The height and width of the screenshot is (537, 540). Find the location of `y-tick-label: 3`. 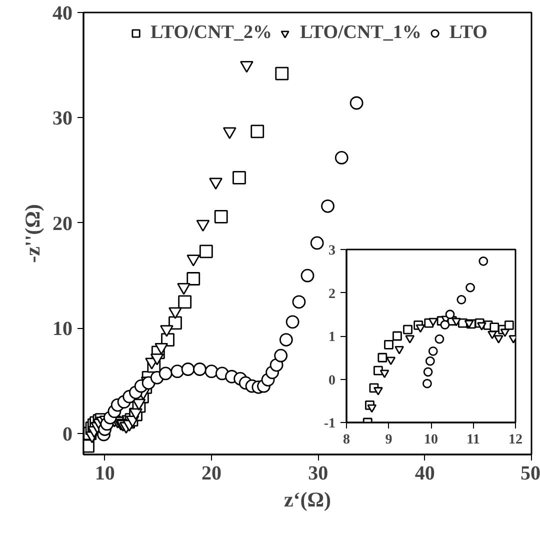

y-tick-label: 3 is located at coordinates (332, 251).